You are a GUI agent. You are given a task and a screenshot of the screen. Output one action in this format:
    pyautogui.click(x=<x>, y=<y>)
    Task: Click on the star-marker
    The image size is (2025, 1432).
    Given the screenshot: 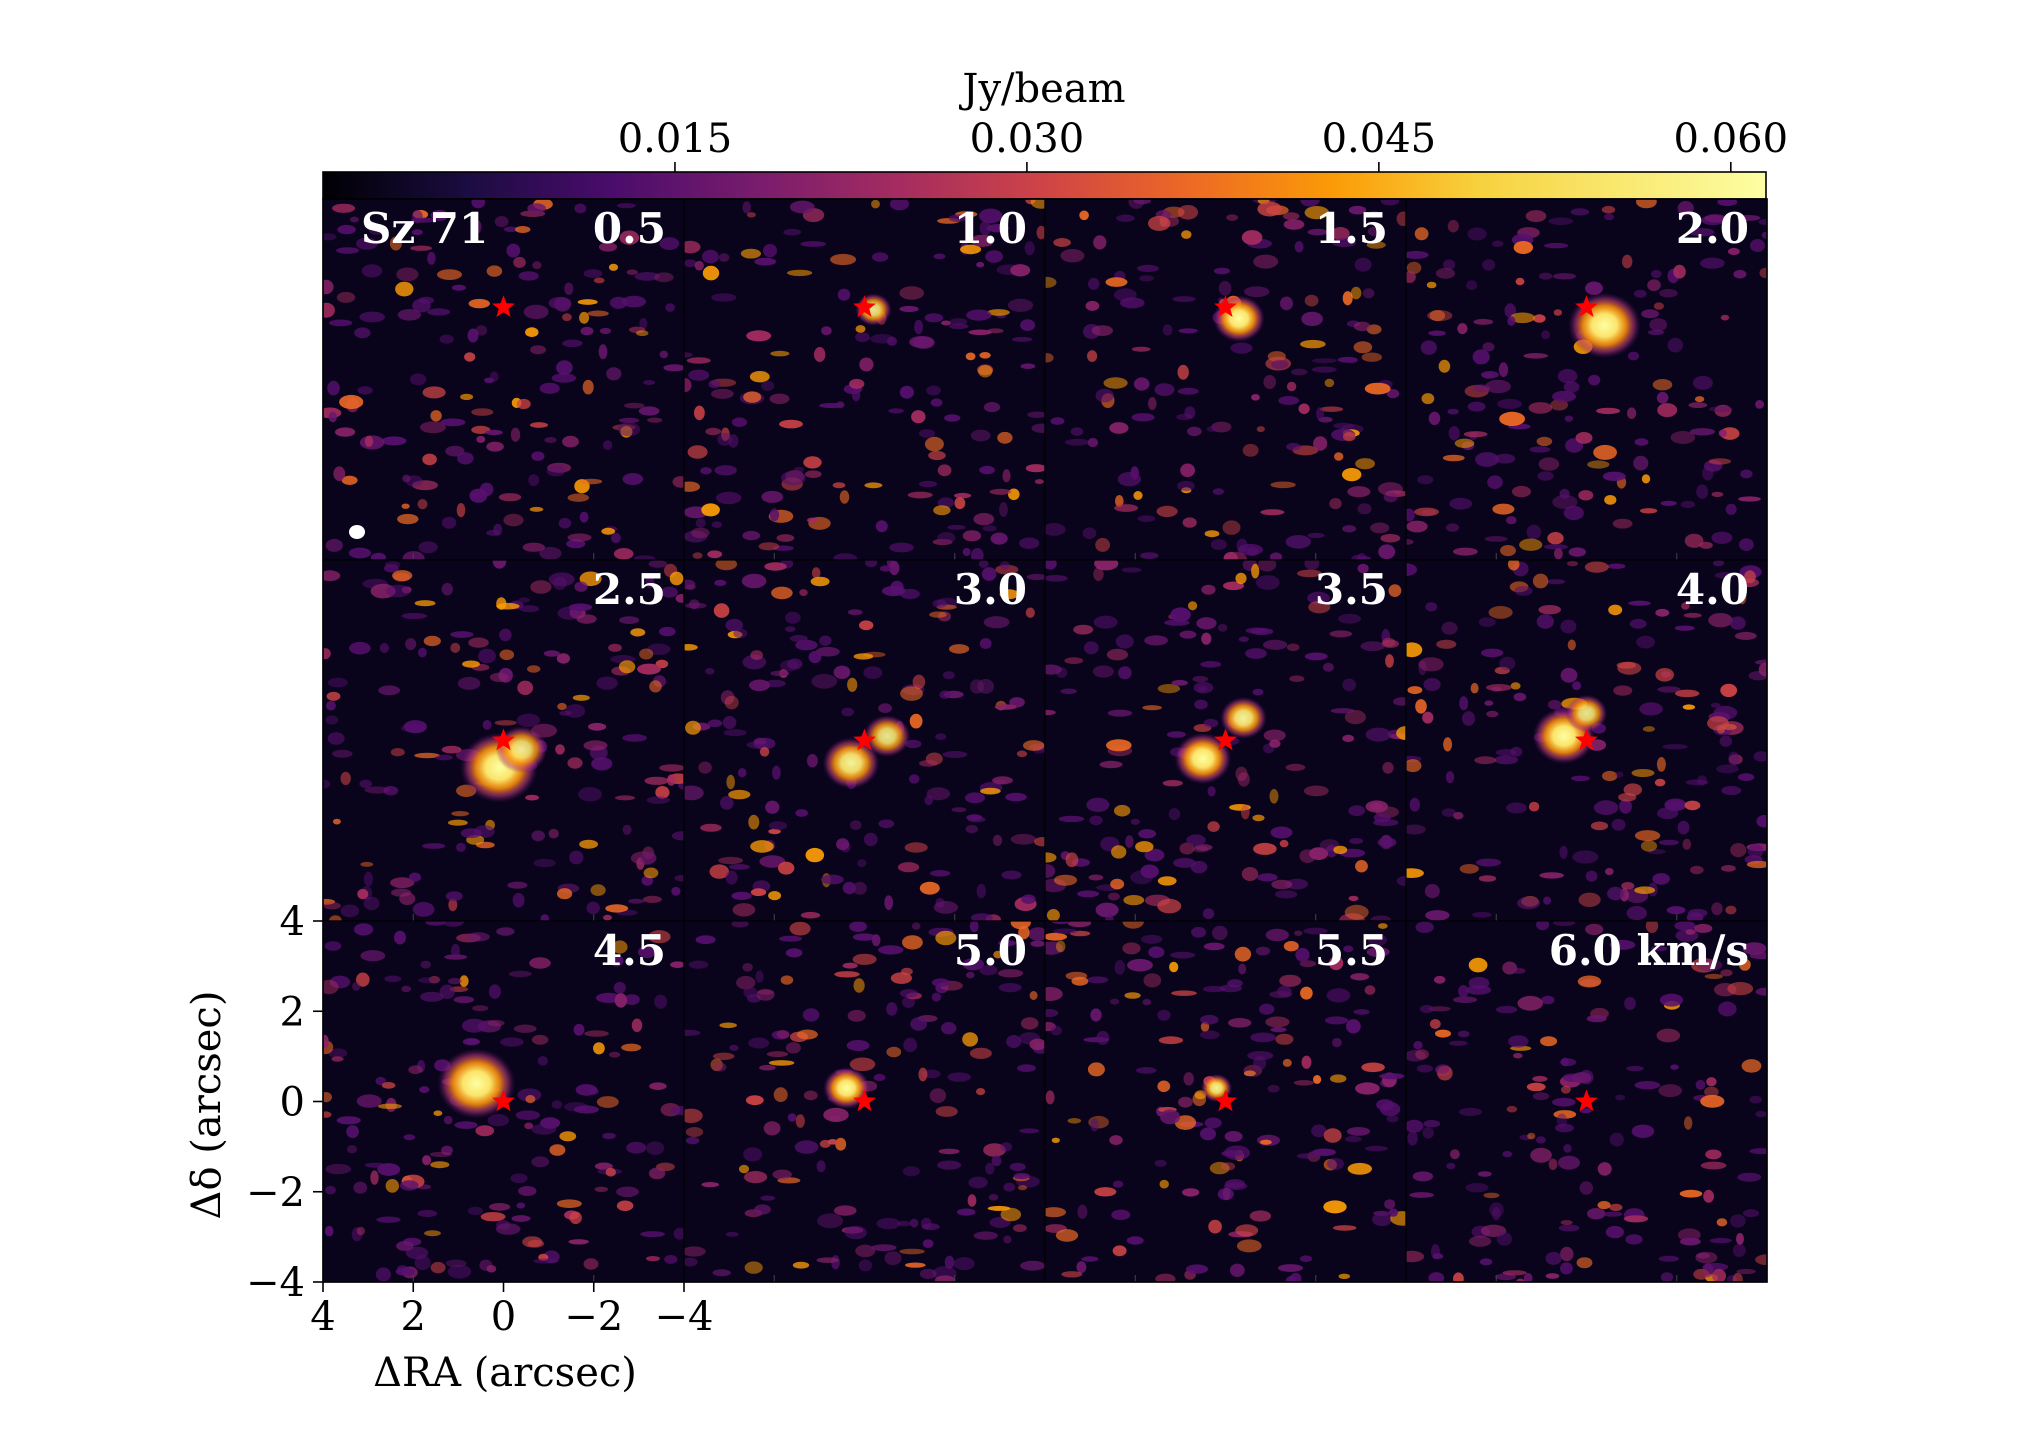 What is the action you would take?
    pyautogui.click(x=503, y=306)
    